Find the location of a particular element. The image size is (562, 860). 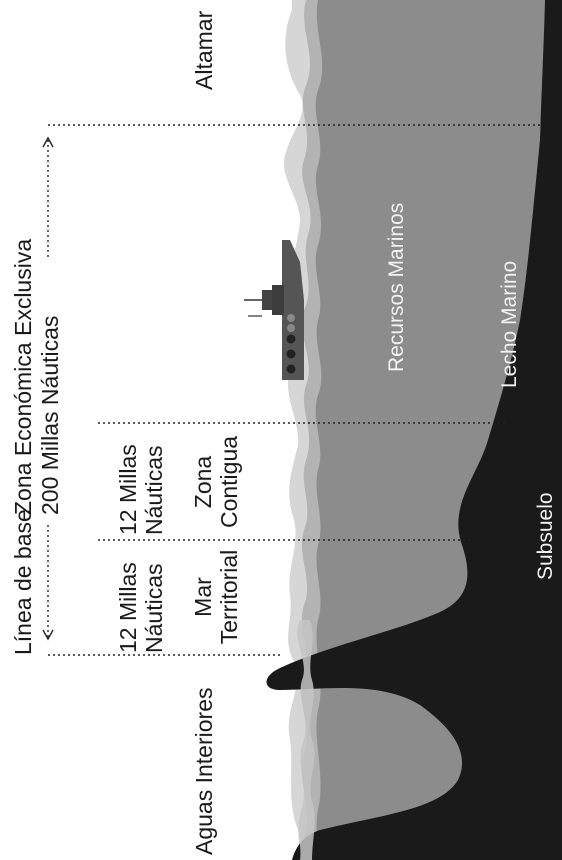

territorial-sea-label-2: Territorial is located at coordinates (229, 597).